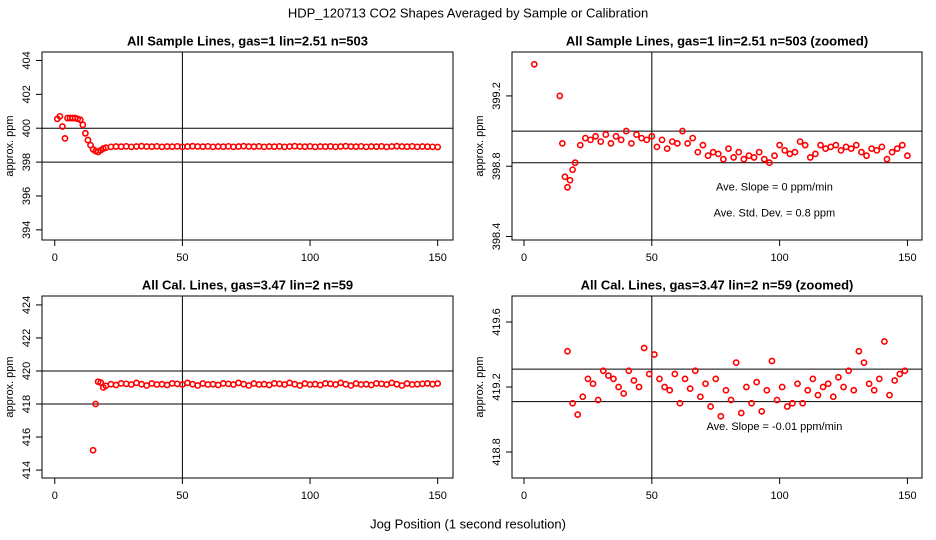 The image size is (936, 540). Describe the element at coordinates (775, 214) in the screenshot. I see `annotation: Ave. Std. Dev. = 0.8 ppm` at that location.